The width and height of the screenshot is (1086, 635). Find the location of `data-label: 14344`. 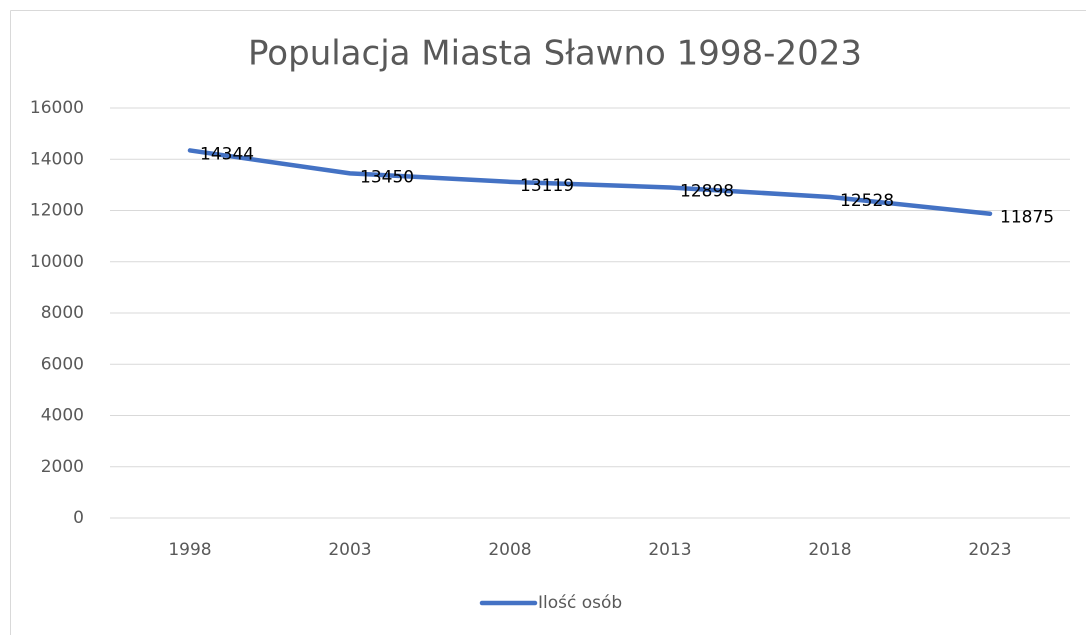

data-label: 14344 is located at coordinates (227, 154).